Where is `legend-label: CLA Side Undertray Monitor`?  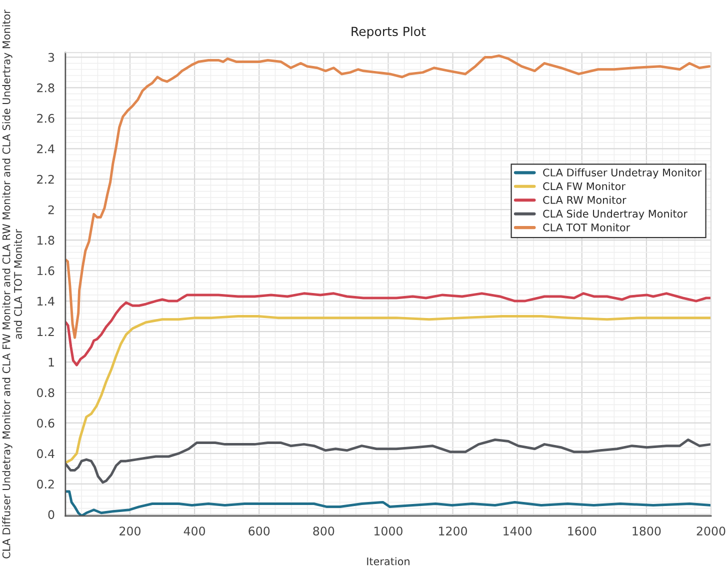
legend-label: CLA Side Undertray Monitor is located at coordinates (615, 215).